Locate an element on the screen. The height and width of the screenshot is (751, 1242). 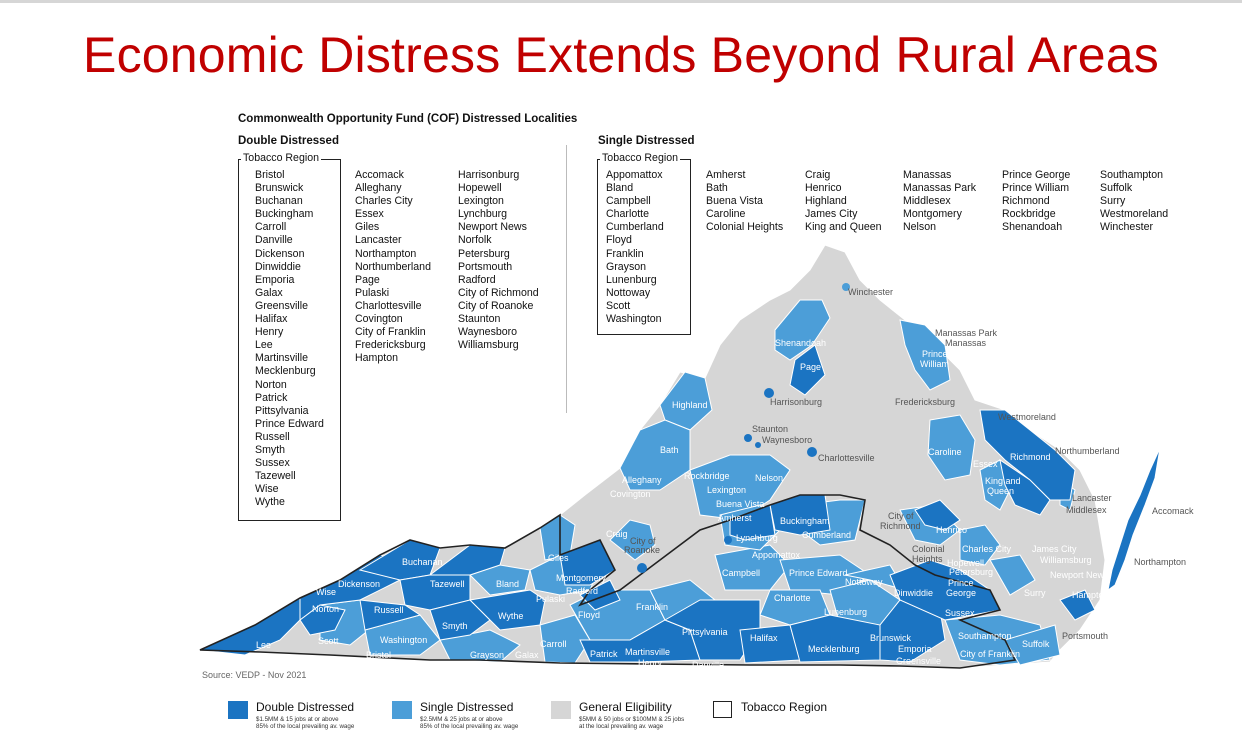
label-suffolk: Suffolk is located at coordinates (1036, 644).